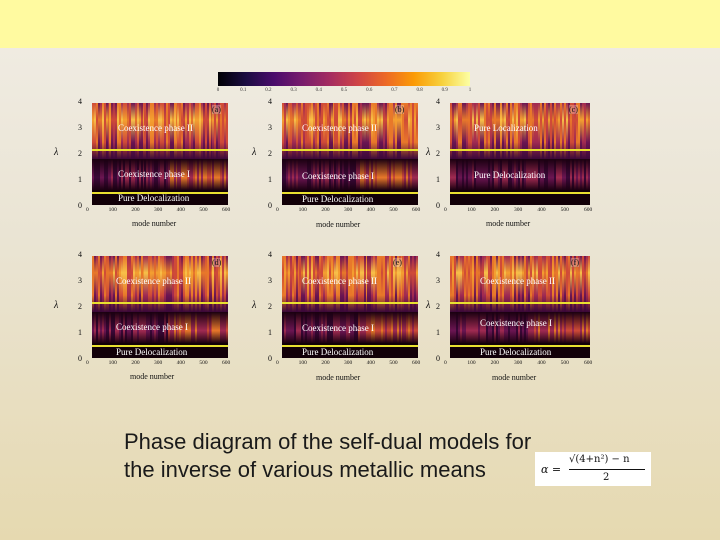 This screenshot has width=720, height=540. What do you see at coordinates (56, 305) in the screenshot?
I see `y-axis-label: λ` at bounding box center [56, 305].